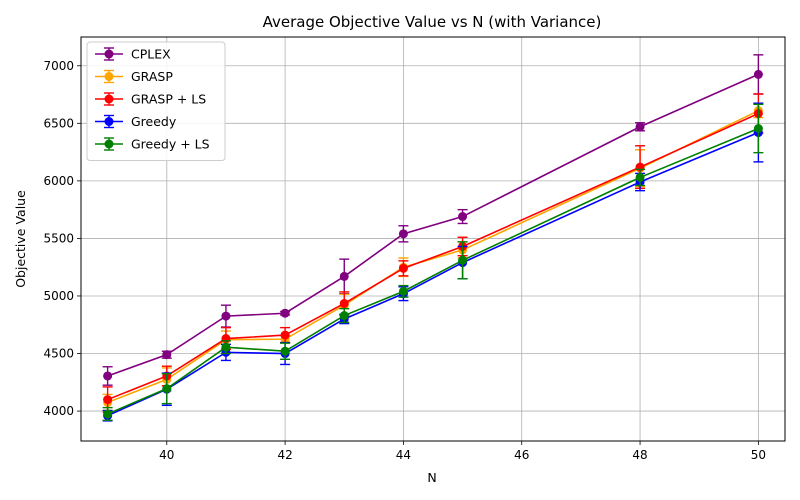  What do you see at coordinates (58, 66) in the screenshot?
I see `y-tick-label: 7000` at bounding box center [58, 66].